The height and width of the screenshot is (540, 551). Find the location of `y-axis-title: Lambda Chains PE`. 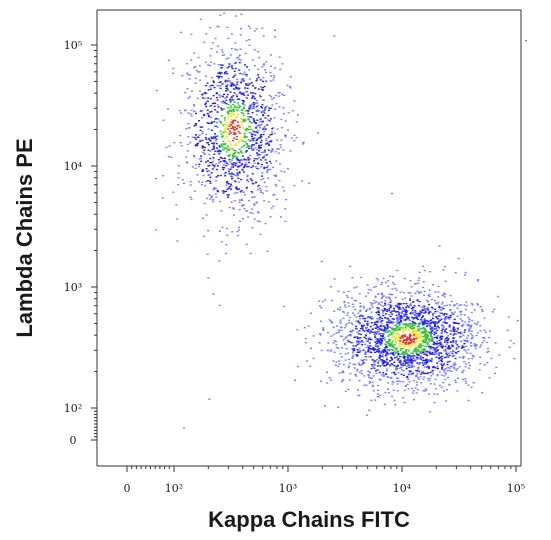

y-axis-title: Lambda Chains PE is located at coordinates (24, 237).